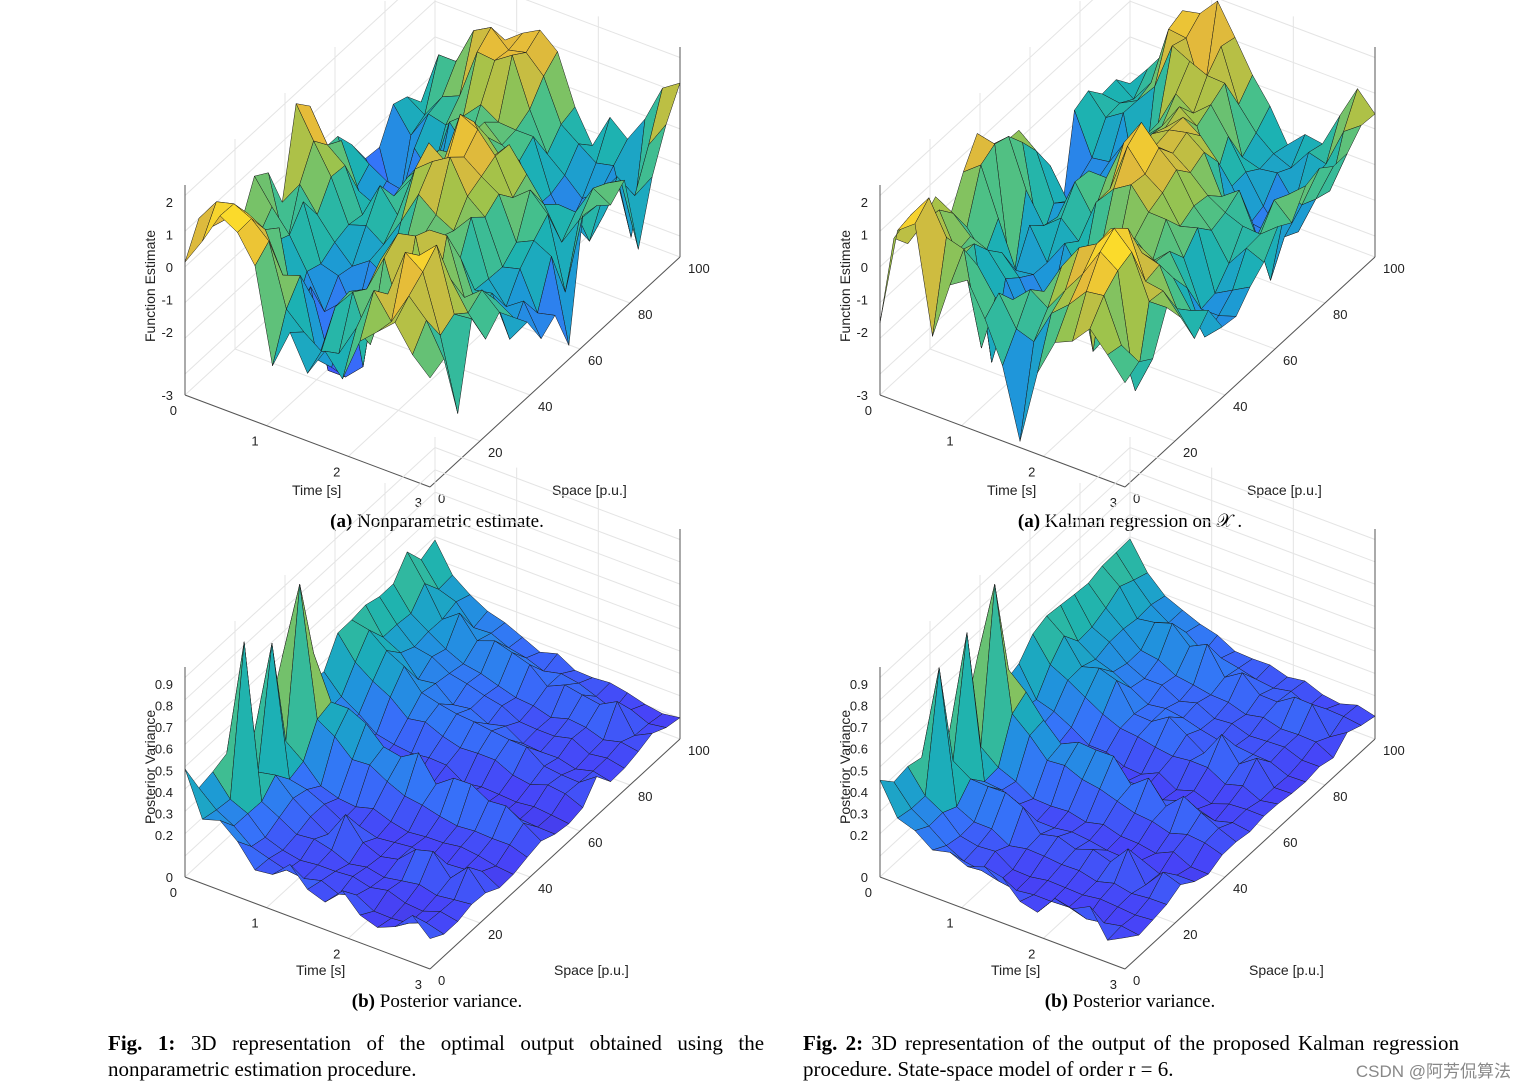 The image size is (1525, 1090). What do you see at coordinates (437, 522) in the screenshot?
I see `subcaption-fig1a: (a) Nonparametric estimate.` at bounding box center [437, 522].